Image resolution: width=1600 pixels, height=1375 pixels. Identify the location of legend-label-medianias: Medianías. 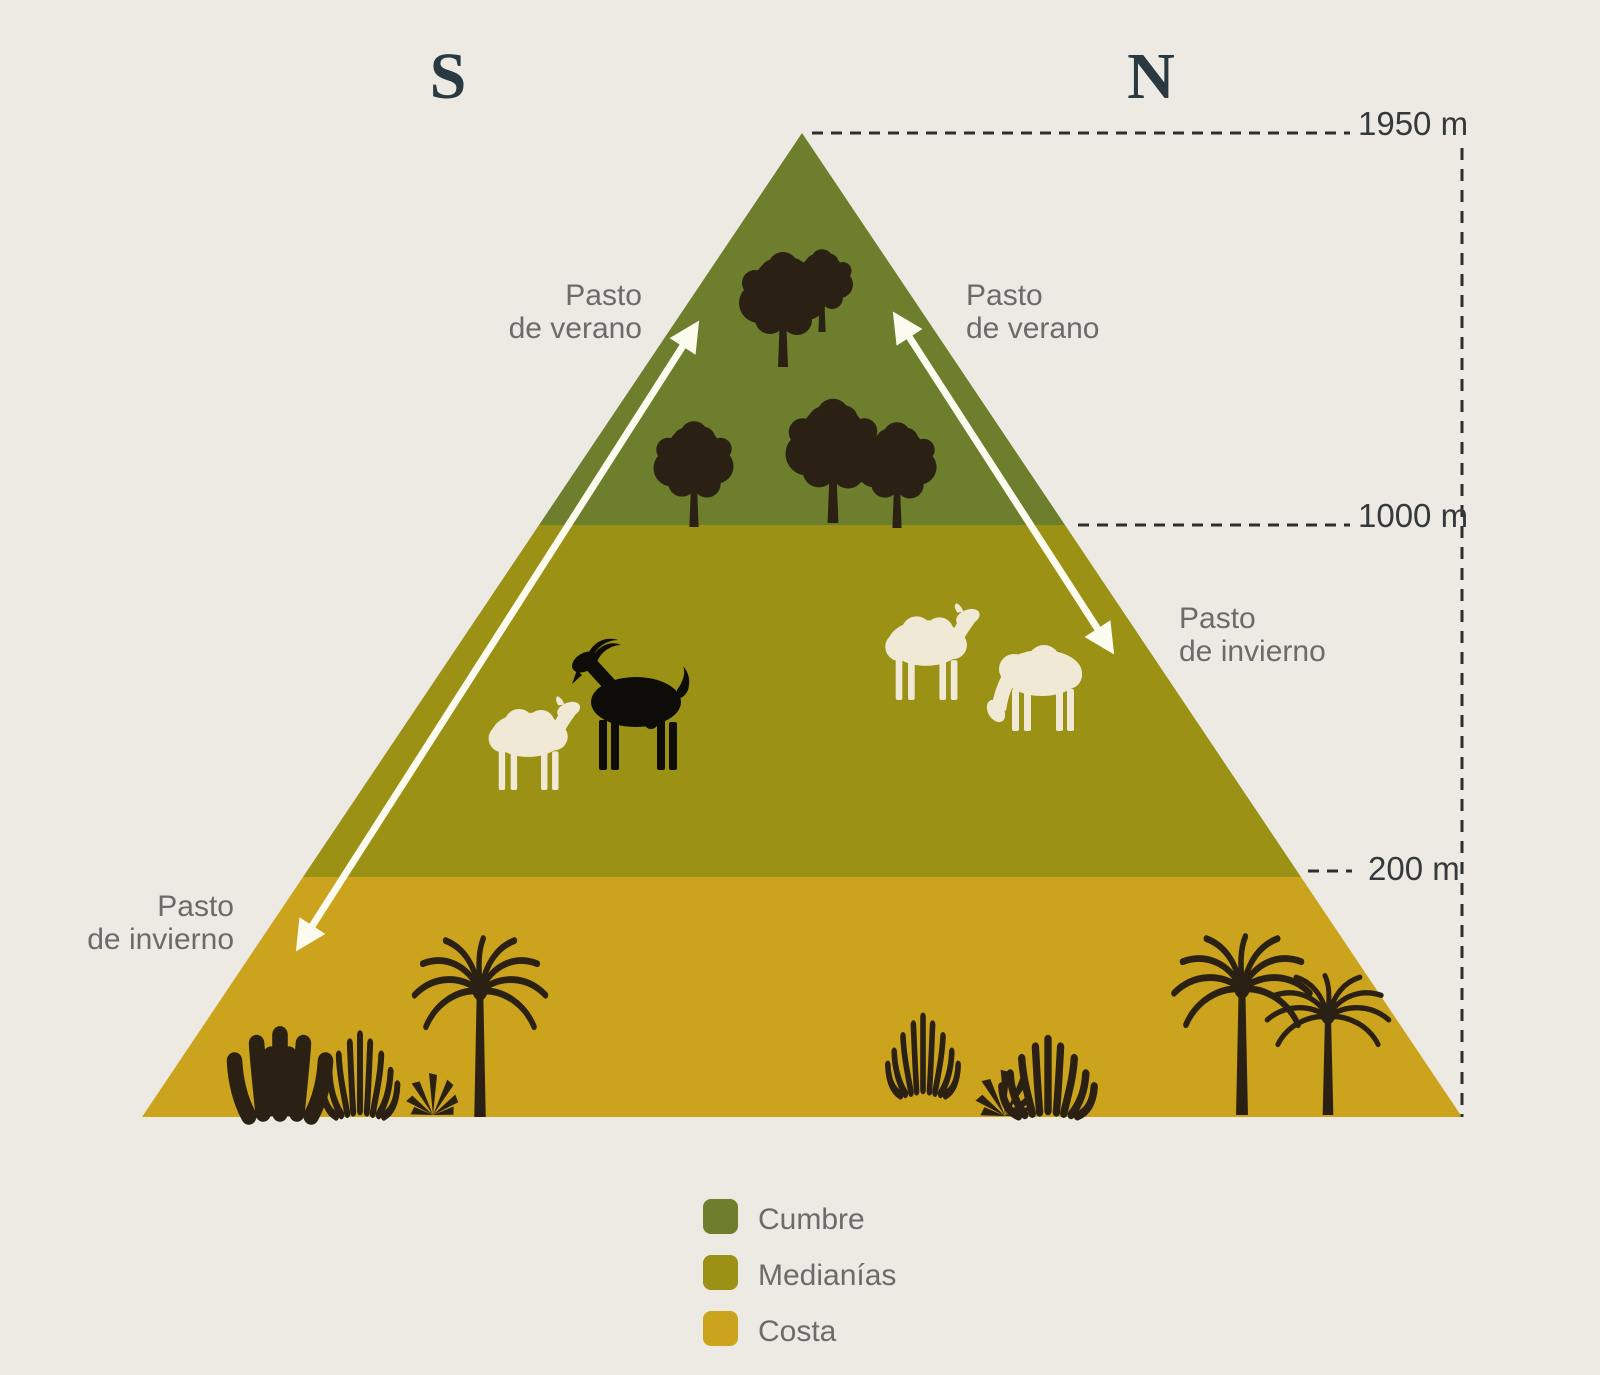
(827, 1275).